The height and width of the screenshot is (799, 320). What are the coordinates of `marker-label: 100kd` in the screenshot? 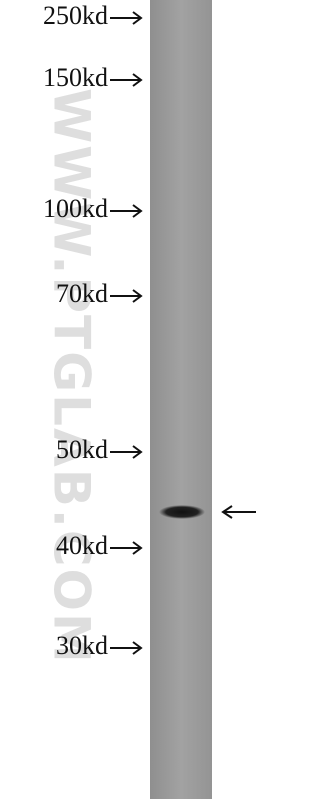 It's located at (75, 208).